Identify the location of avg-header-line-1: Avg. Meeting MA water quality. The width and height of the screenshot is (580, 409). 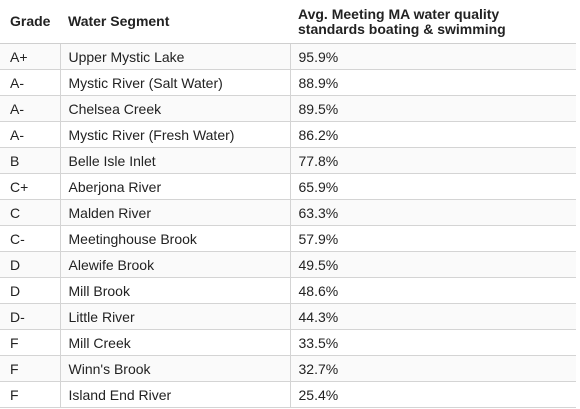
(399, 13).